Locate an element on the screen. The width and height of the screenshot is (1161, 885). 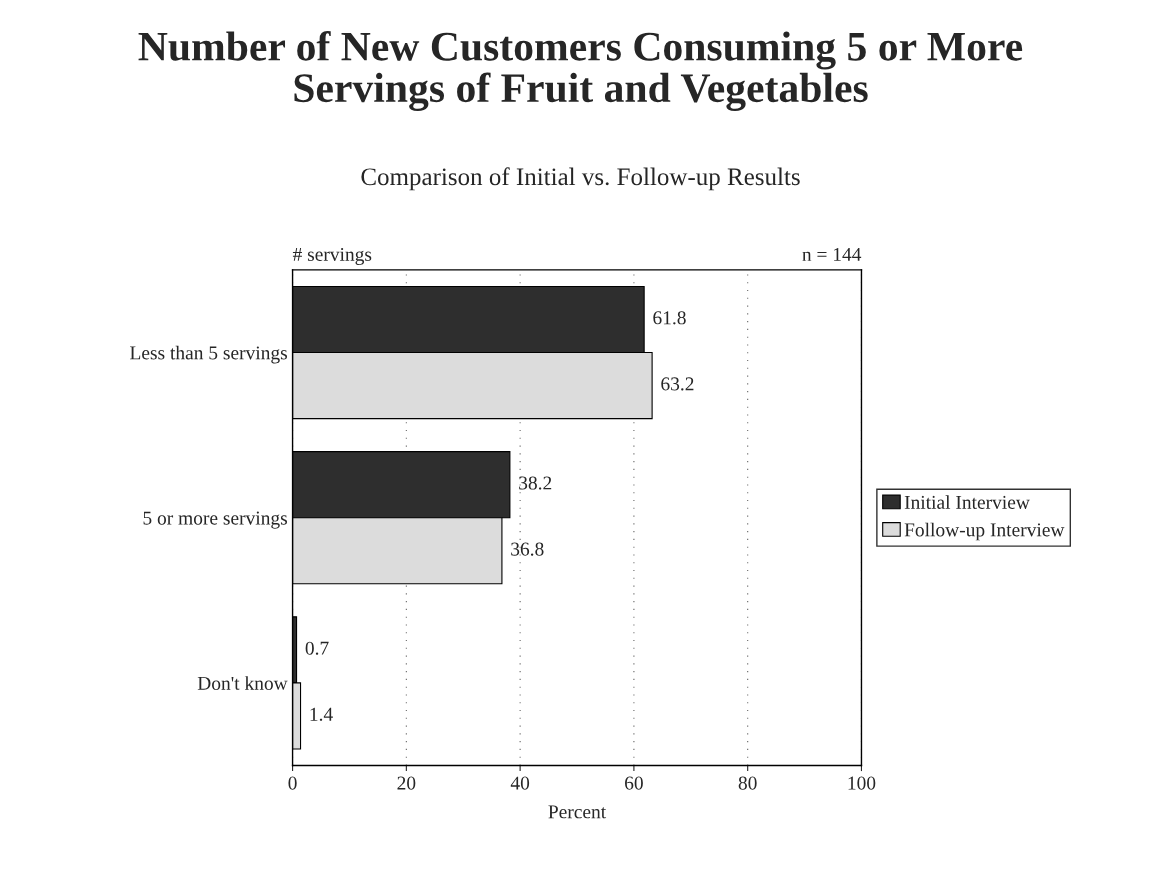
x-tick-label: 20 is located at coordinates (406, 783).